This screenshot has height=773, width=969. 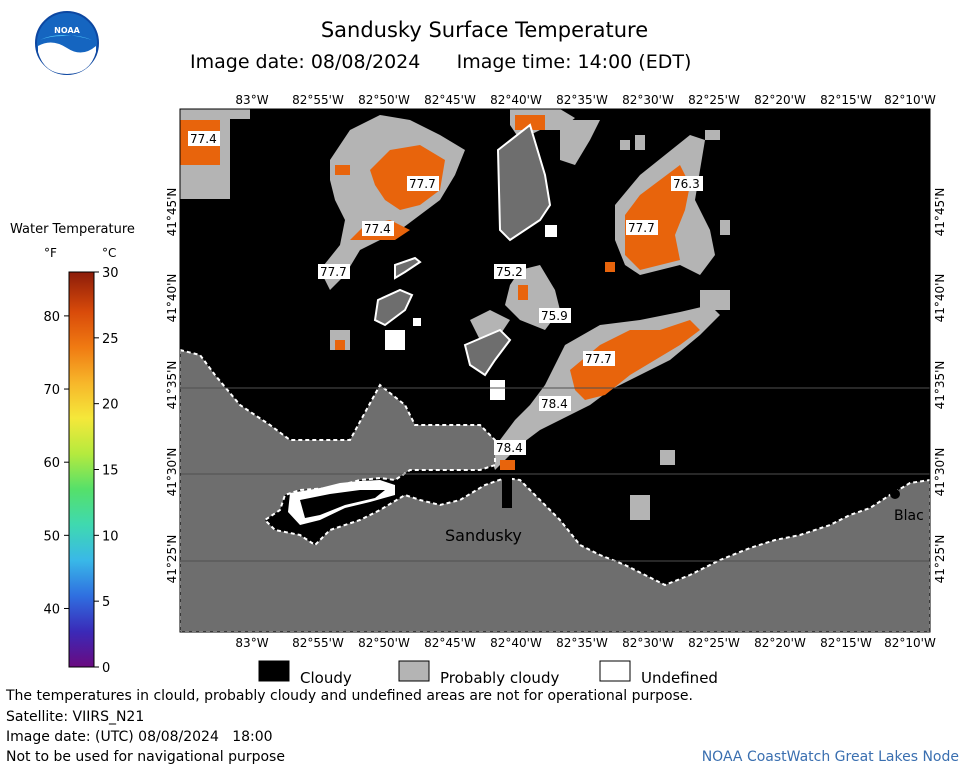 I want to click on f-tick-label: 50, so click(x=51, y=536).